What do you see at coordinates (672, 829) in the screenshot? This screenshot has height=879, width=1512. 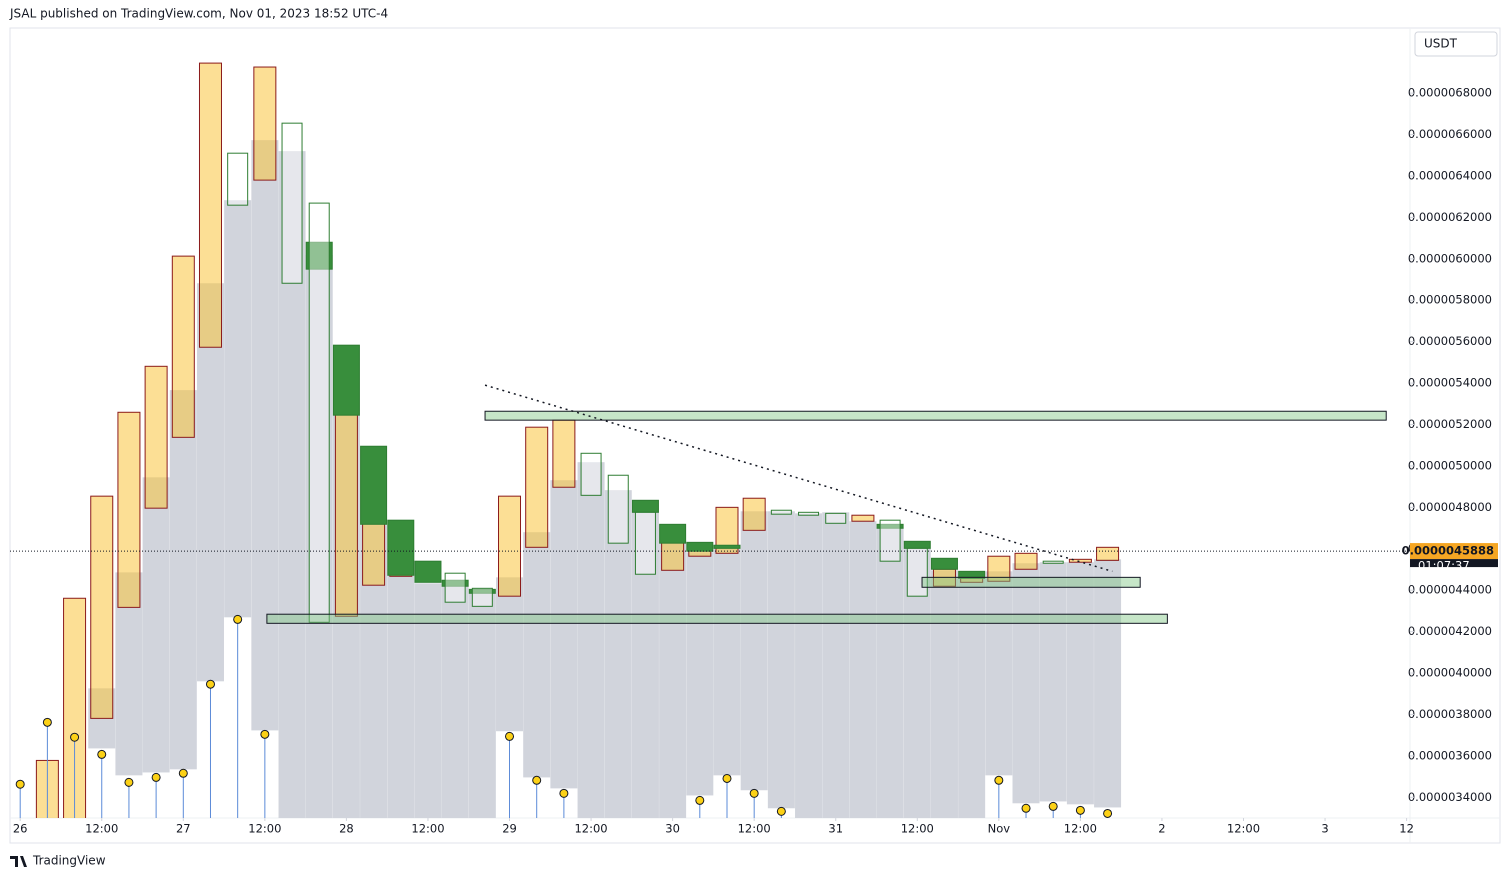 I see `x-tick-label: 30` at bounding box center [672, 829].